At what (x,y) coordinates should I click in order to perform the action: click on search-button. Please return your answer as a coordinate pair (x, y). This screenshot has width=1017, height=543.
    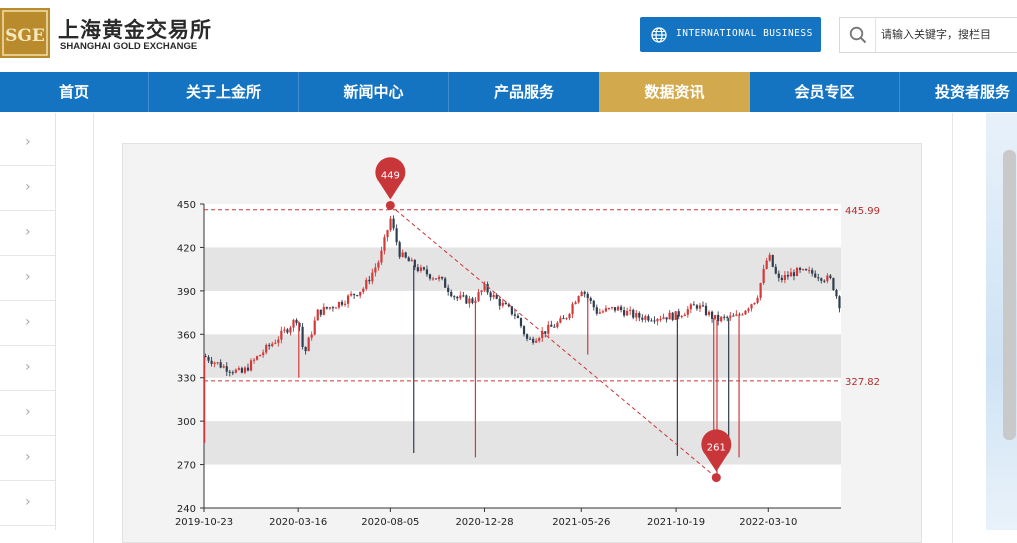
    Looking at the image, I should click on (858, 35).